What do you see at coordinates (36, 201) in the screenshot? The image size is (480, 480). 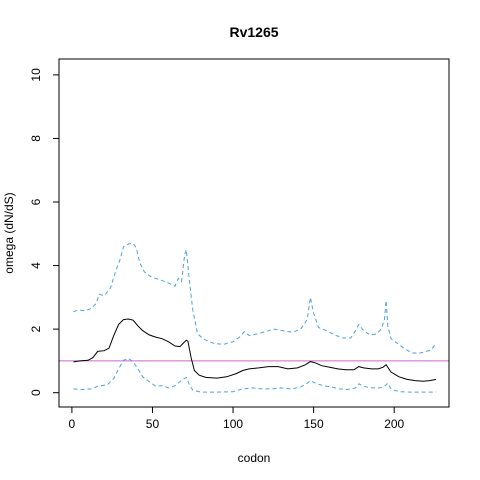 I see `y-tick-label: 6` at bounding box center [36, 201].